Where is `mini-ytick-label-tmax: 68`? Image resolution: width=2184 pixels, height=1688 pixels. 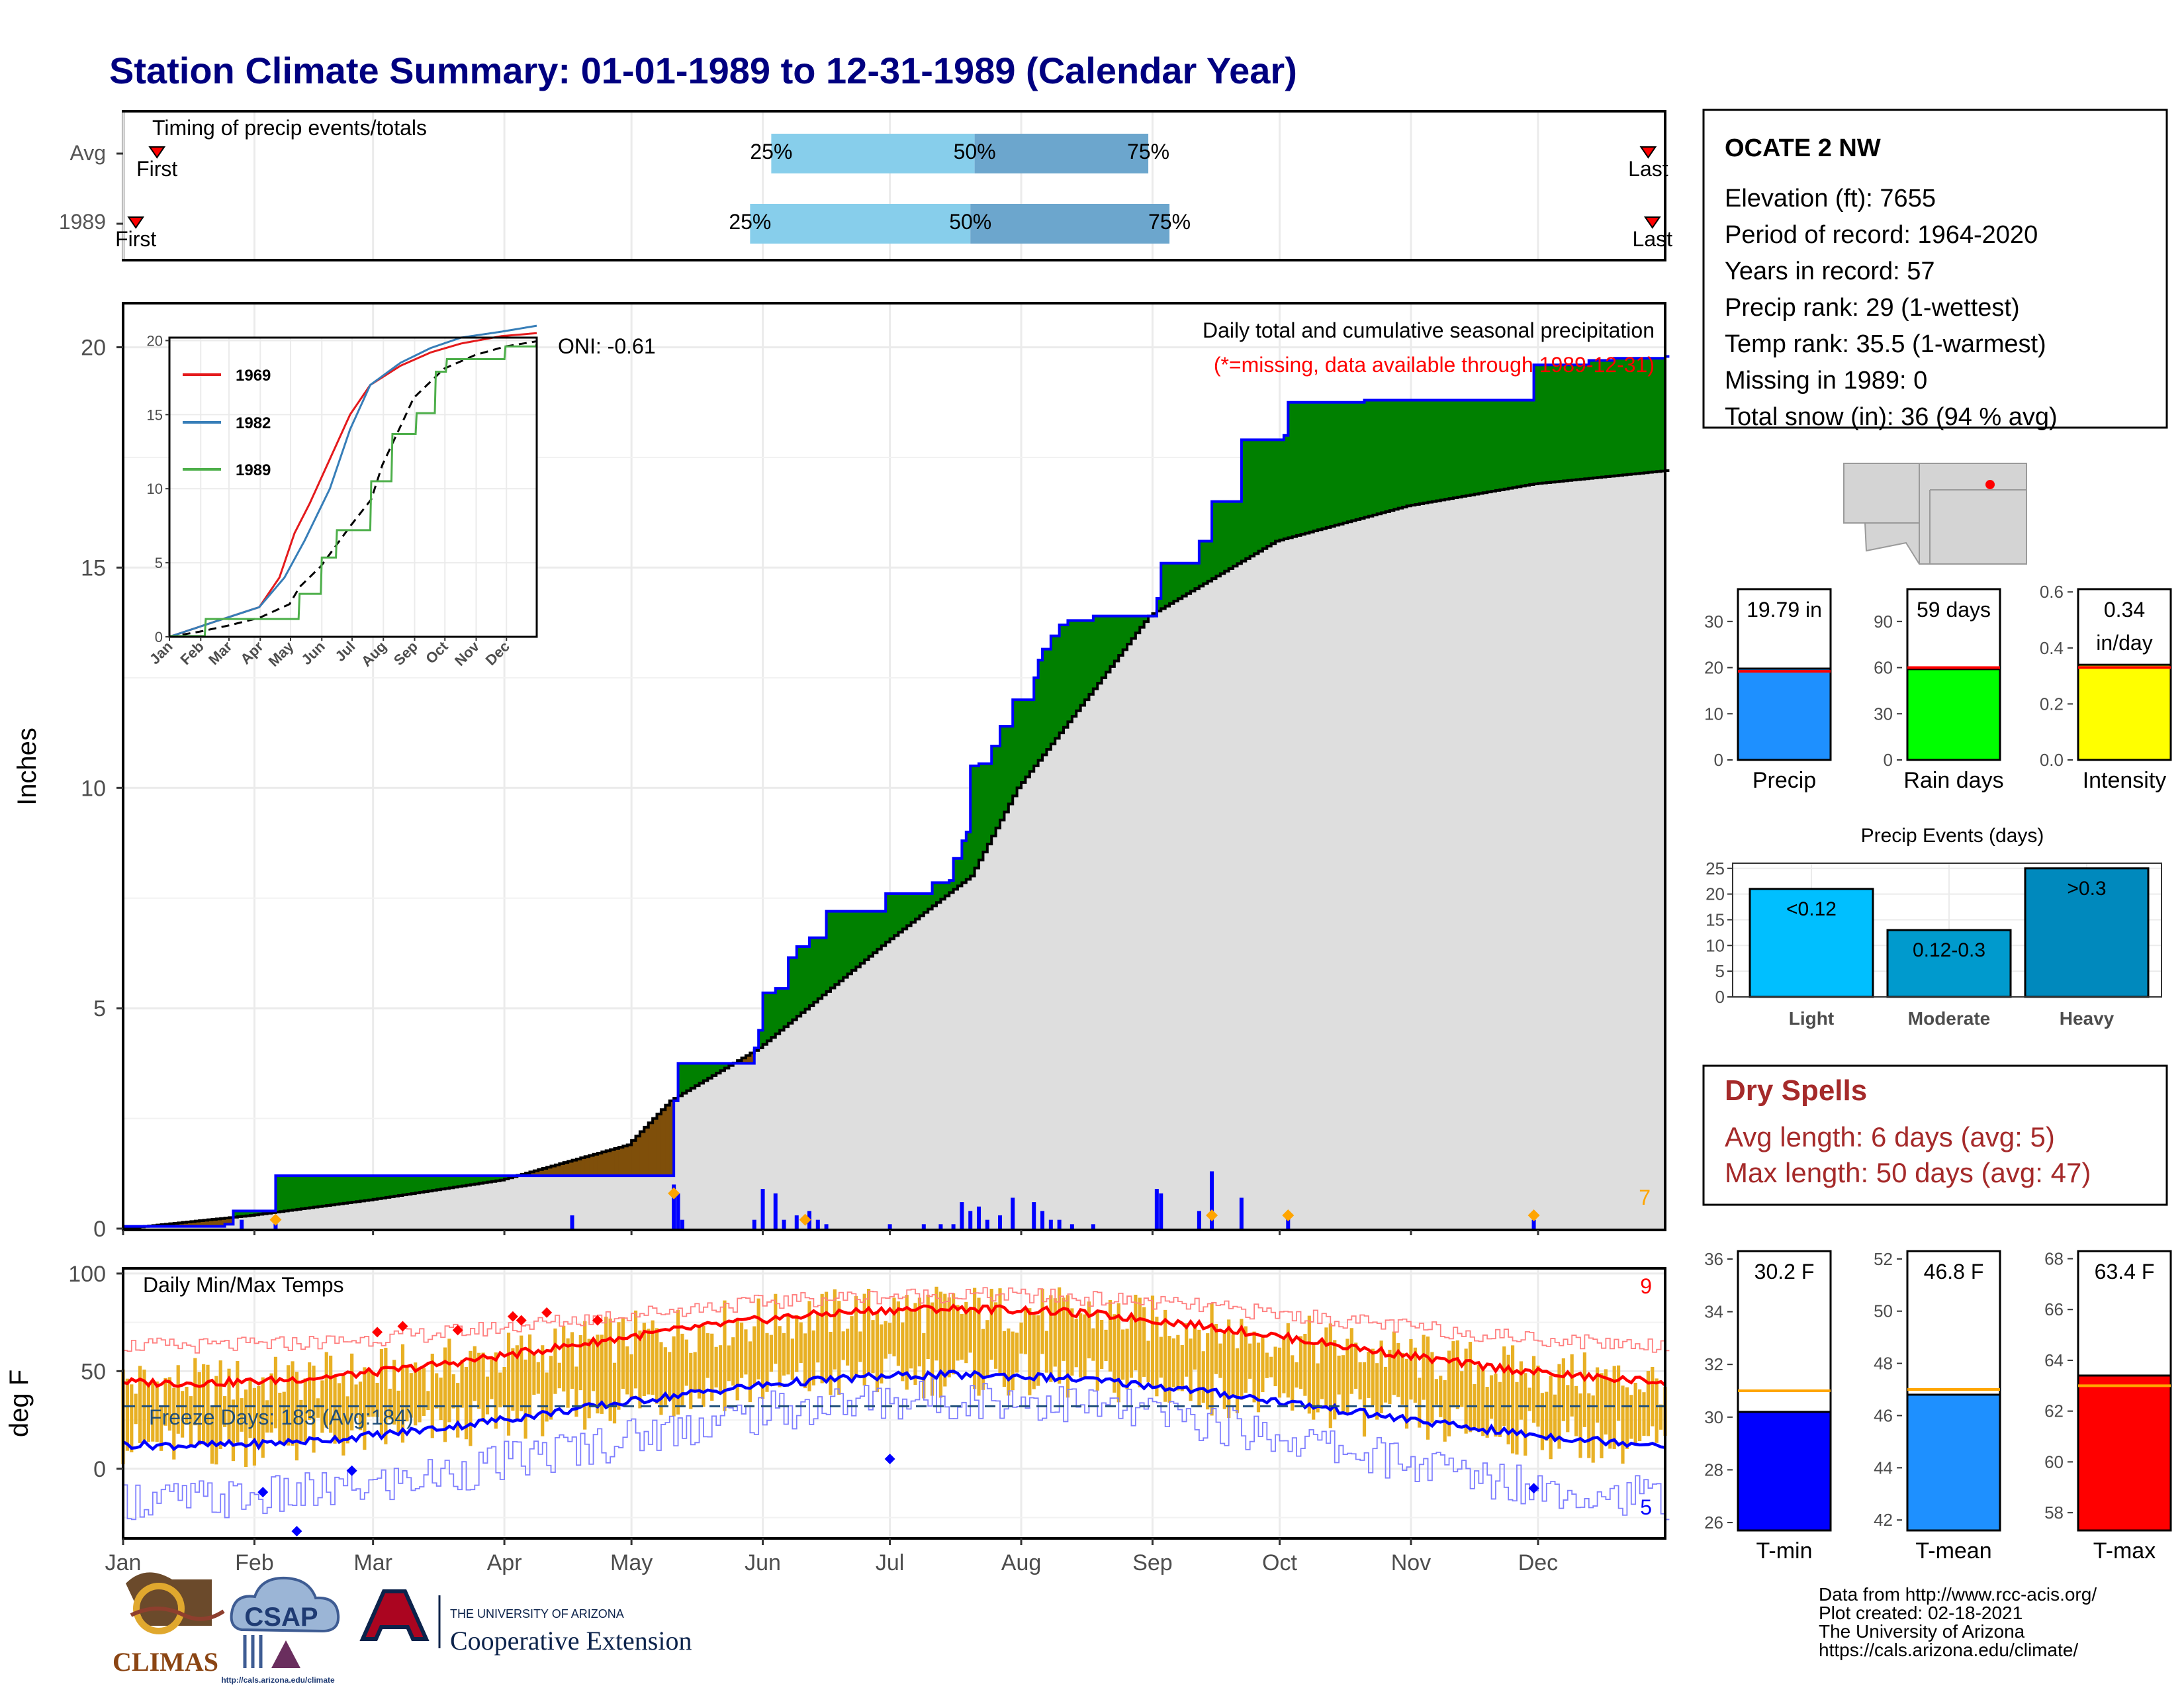
mini-ytick-label-tmax: 68 is located at coordinates (2054, 1259).